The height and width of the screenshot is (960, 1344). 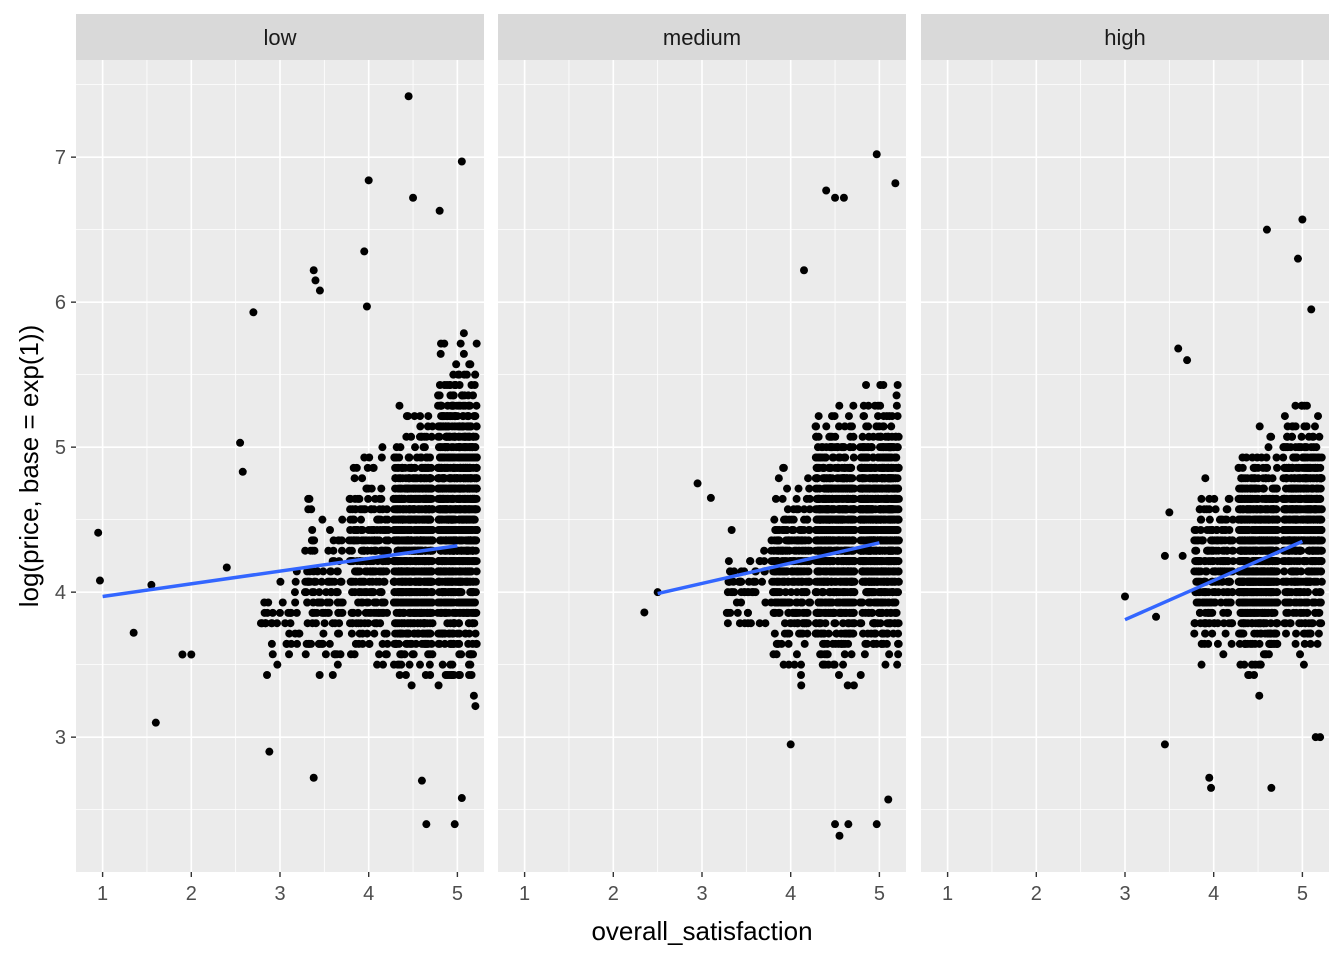 What do you see at coordinates (457, 894) in the screenshot?
I see `x-tick-label: 5` at bounding box center [457, 894].